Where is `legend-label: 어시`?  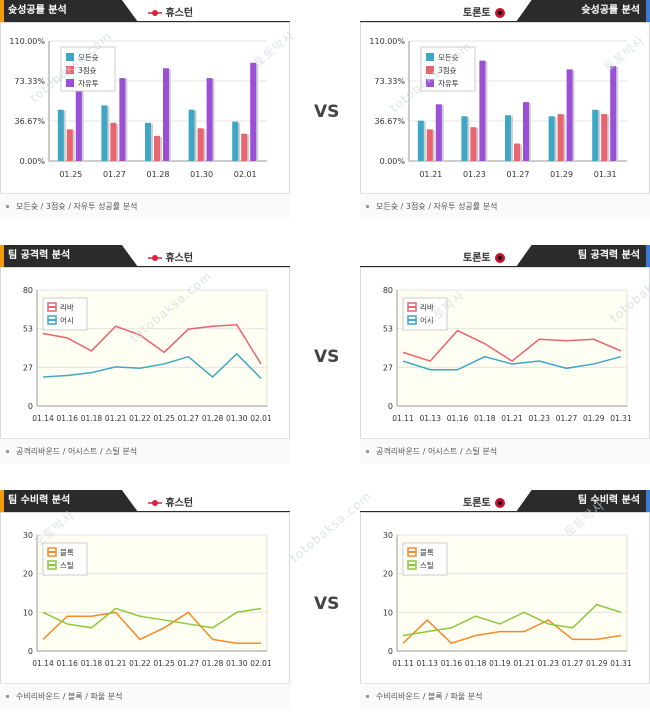 legend-label: 어시 is located at coordinates (427, 320).